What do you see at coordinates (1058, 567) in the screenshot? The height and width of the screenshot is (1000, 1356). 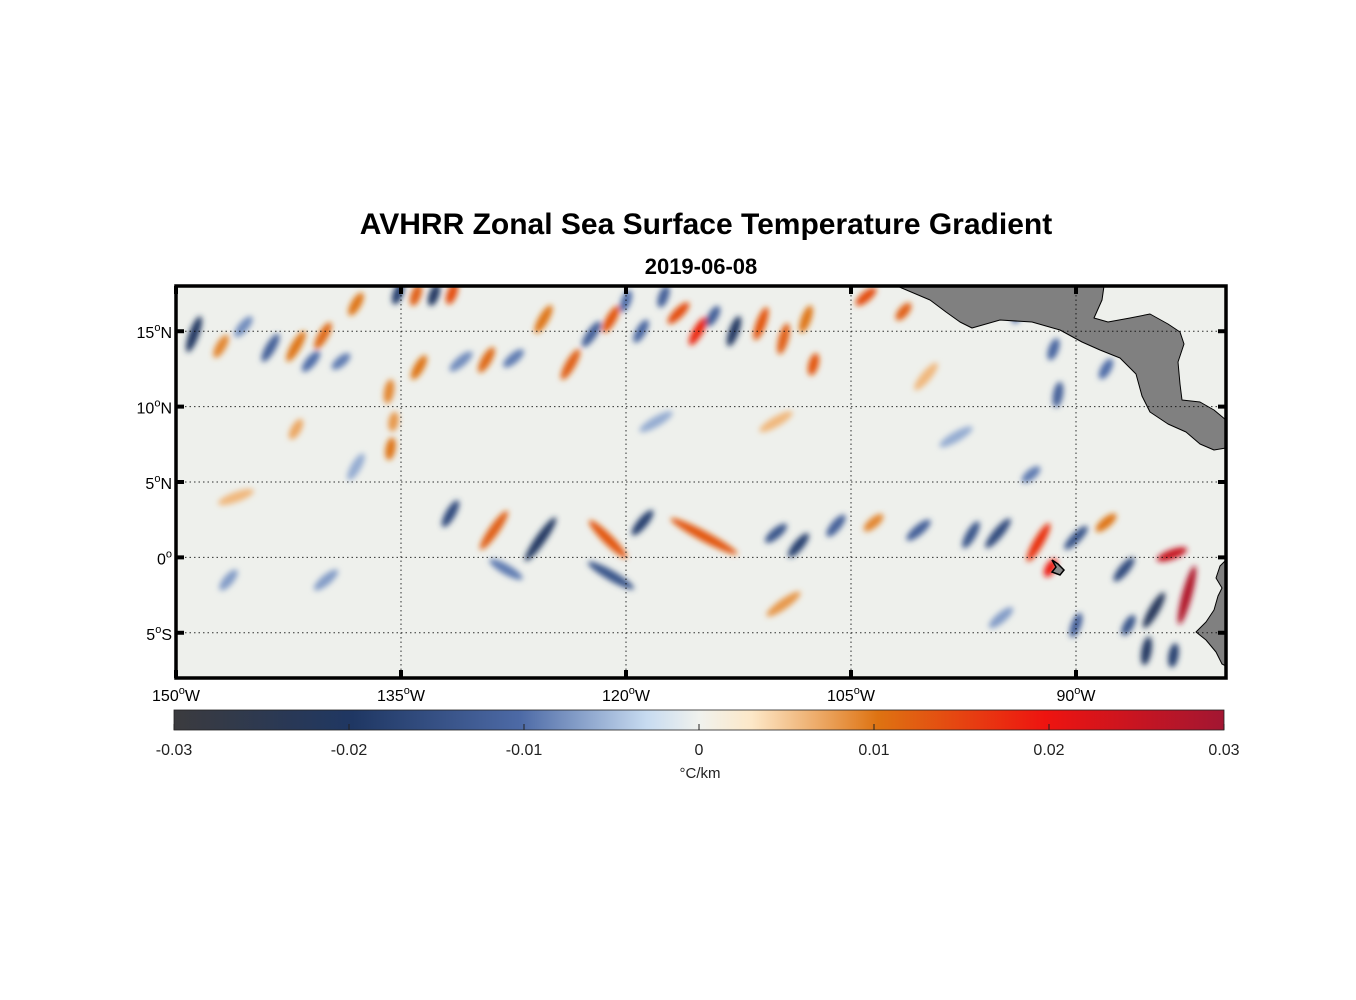 I see `land-galapagos` at bounding box center [1058, 567].